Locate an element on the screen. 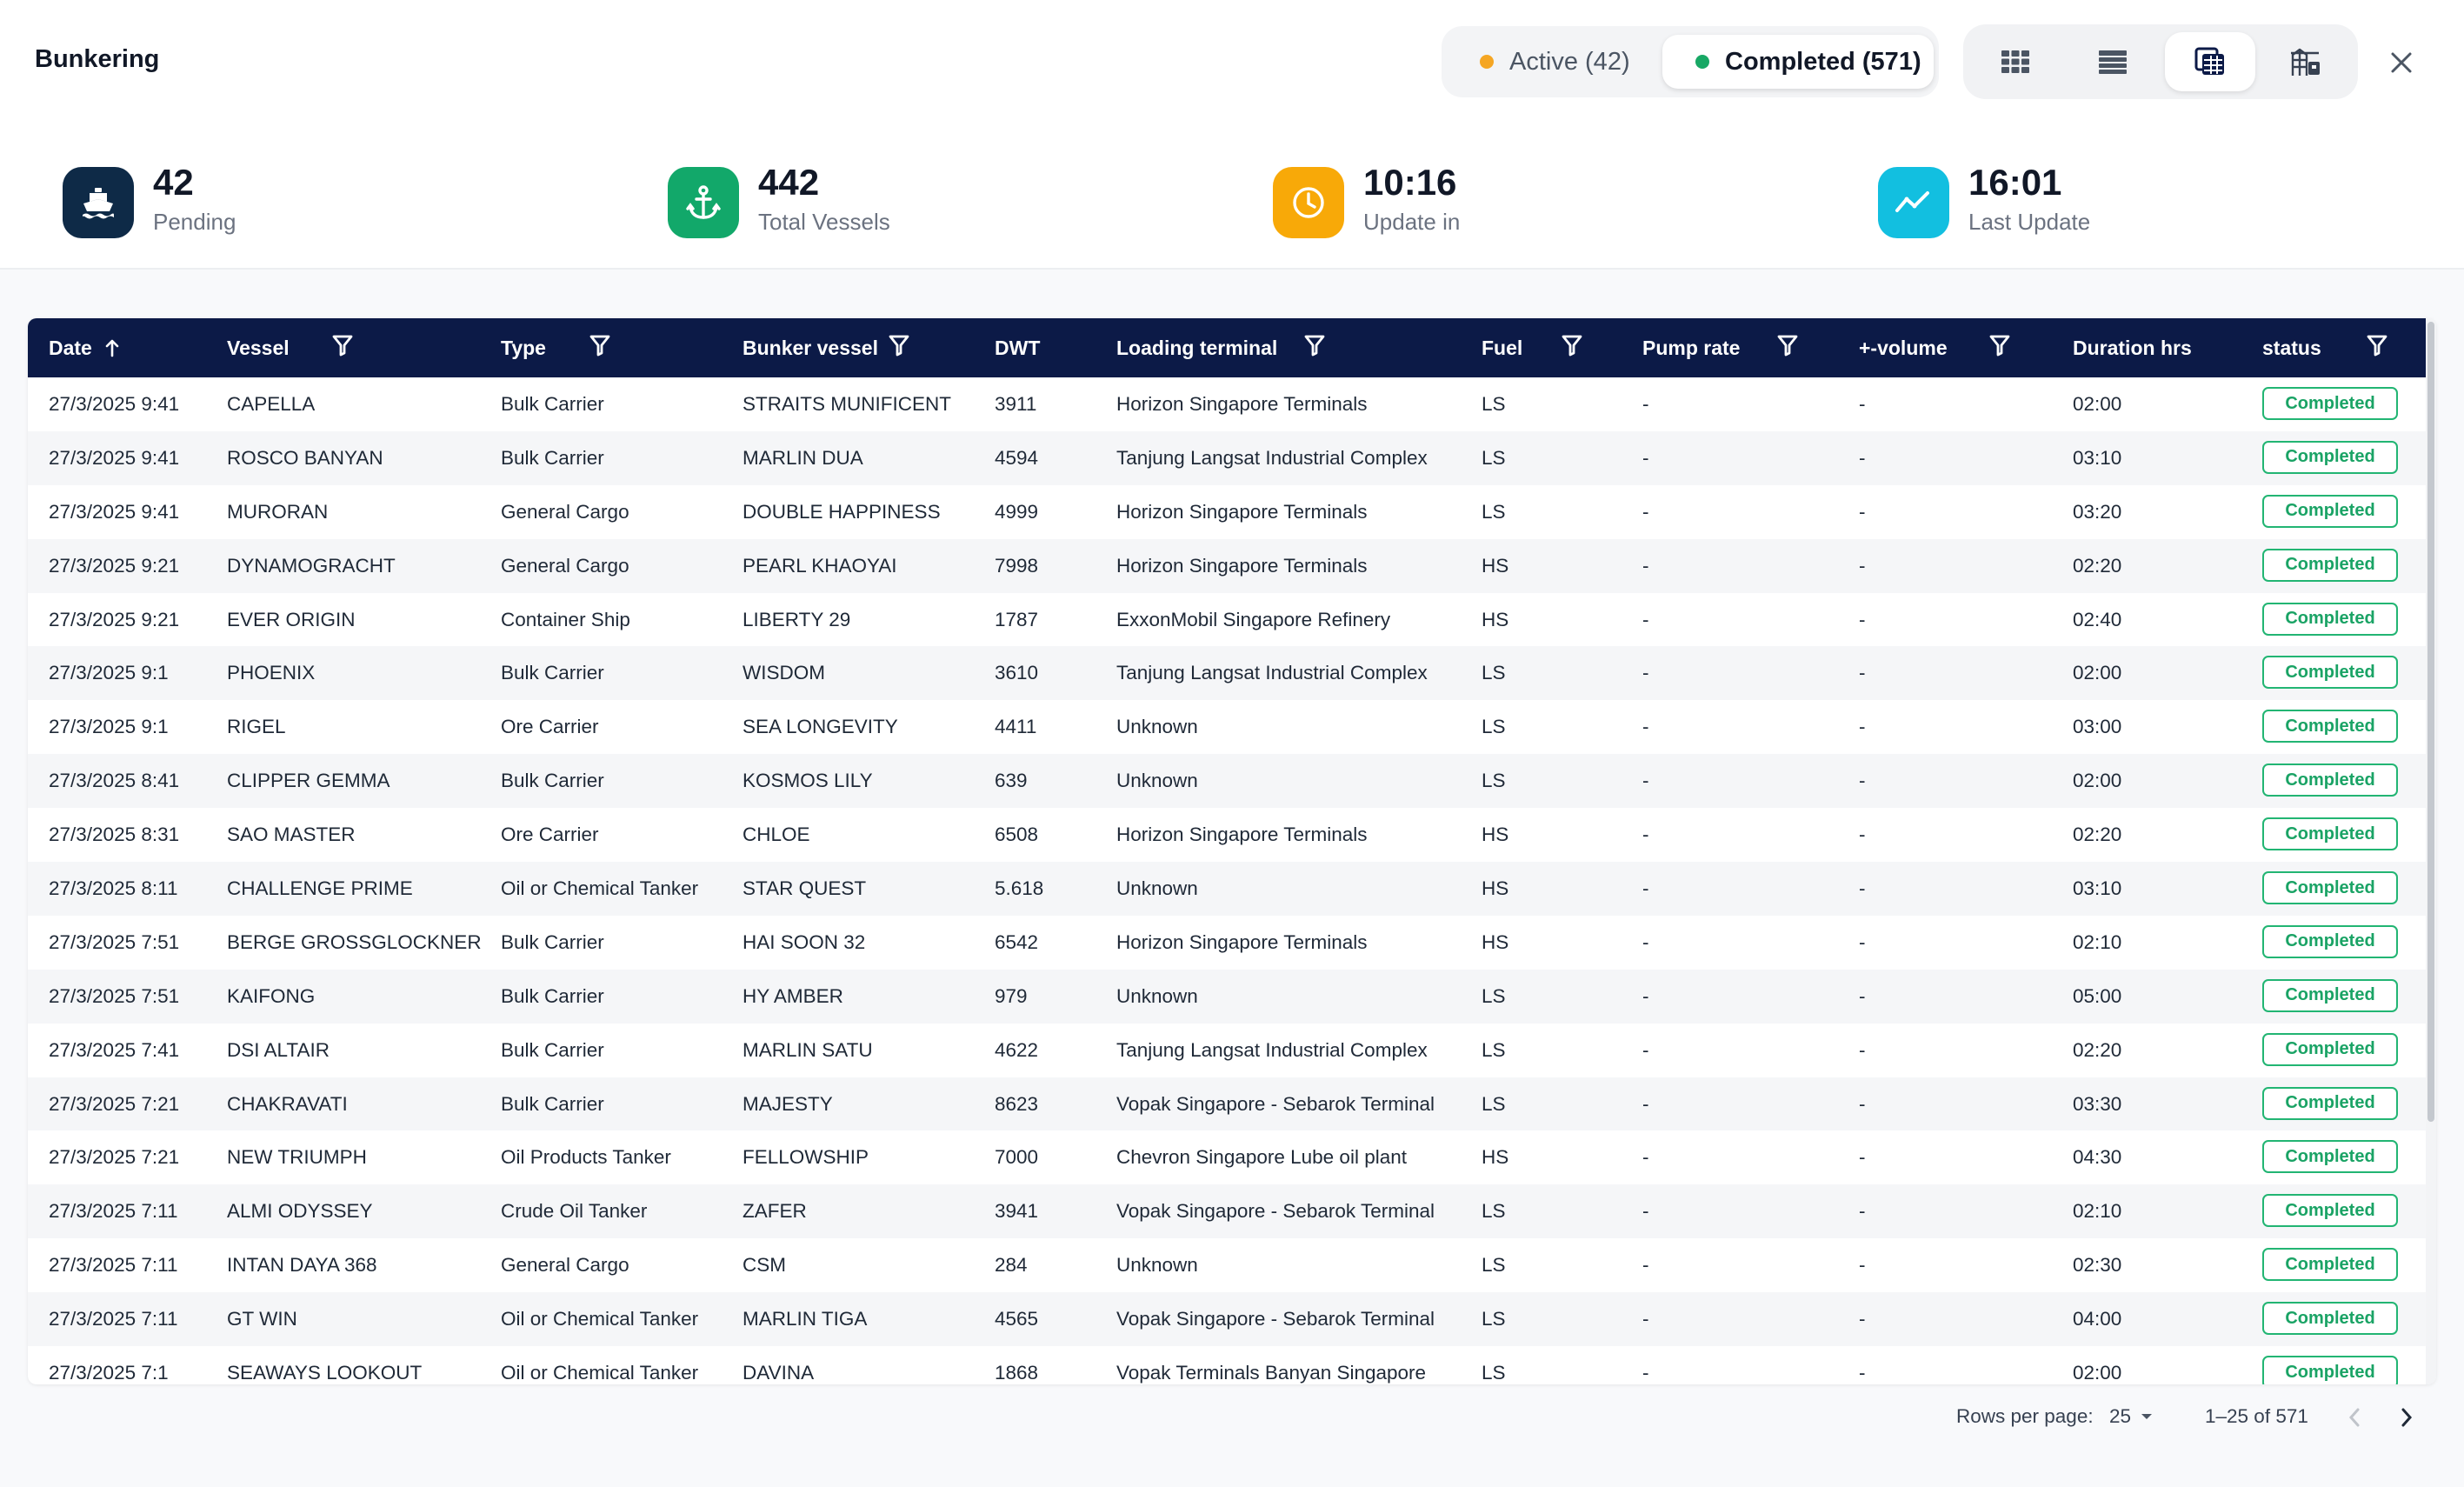  vertical-scrollbar is located at coordinates (2431, 851).